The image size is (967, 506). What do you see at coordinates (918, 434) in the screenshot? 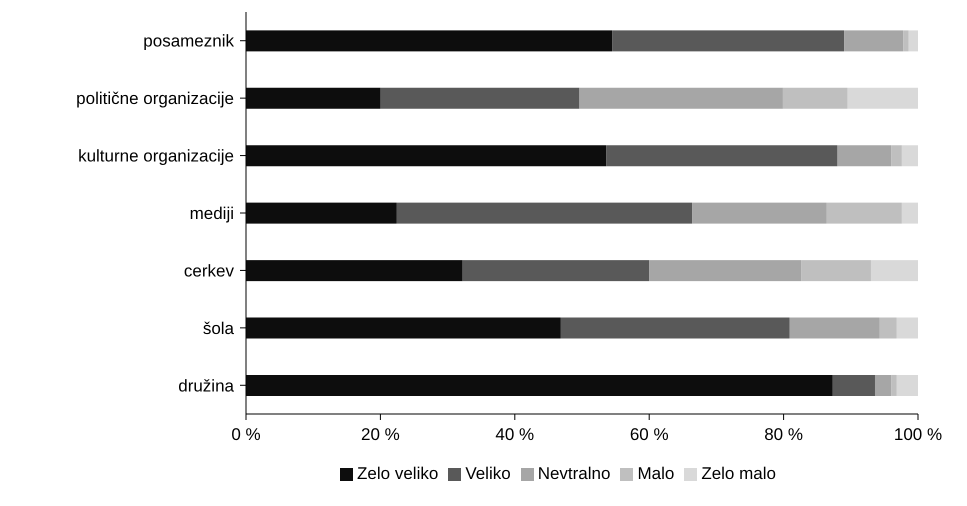
I see `x-tick-label: 100 %` at bounding box center [918, 434].